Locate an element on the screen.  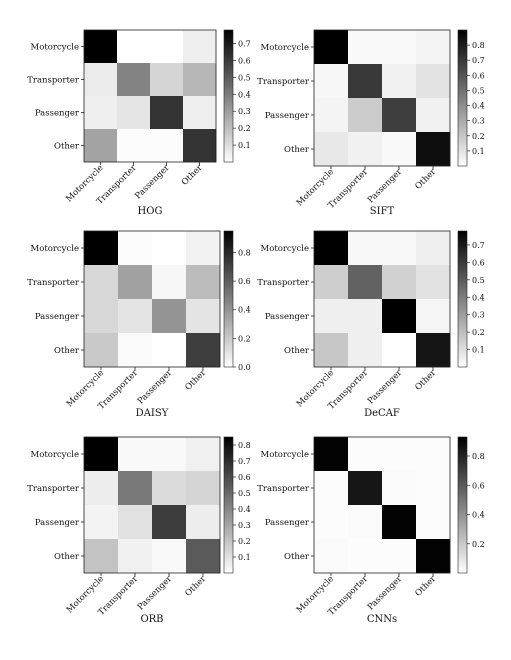
row-label: Transporter is located at coordinates (53, 283).